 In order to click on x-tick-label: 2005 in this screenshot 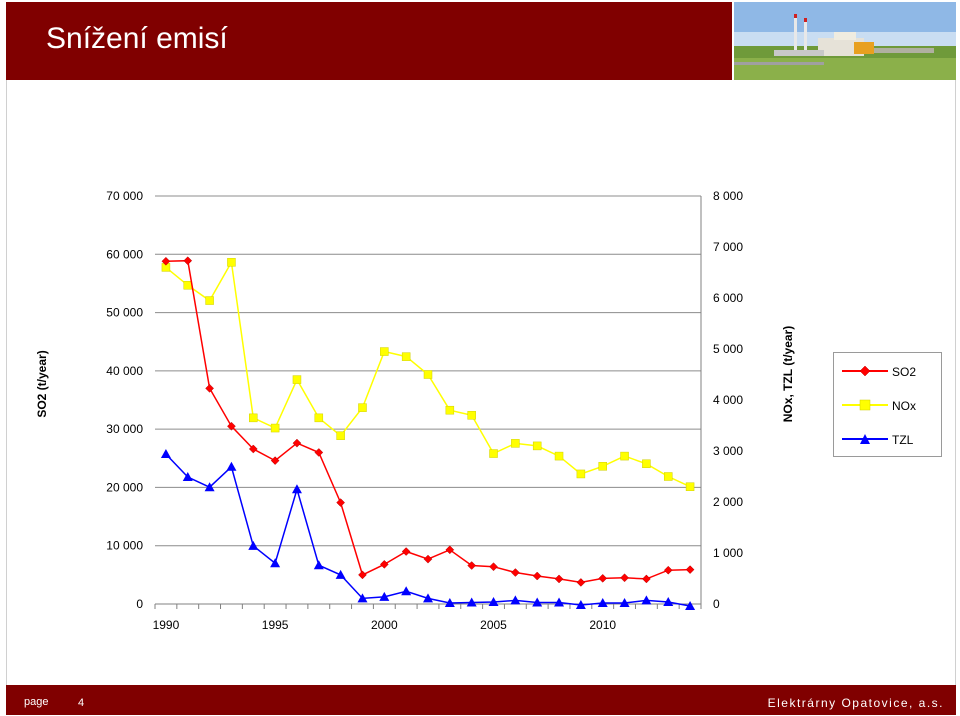, I will do `click(493, 625)`.